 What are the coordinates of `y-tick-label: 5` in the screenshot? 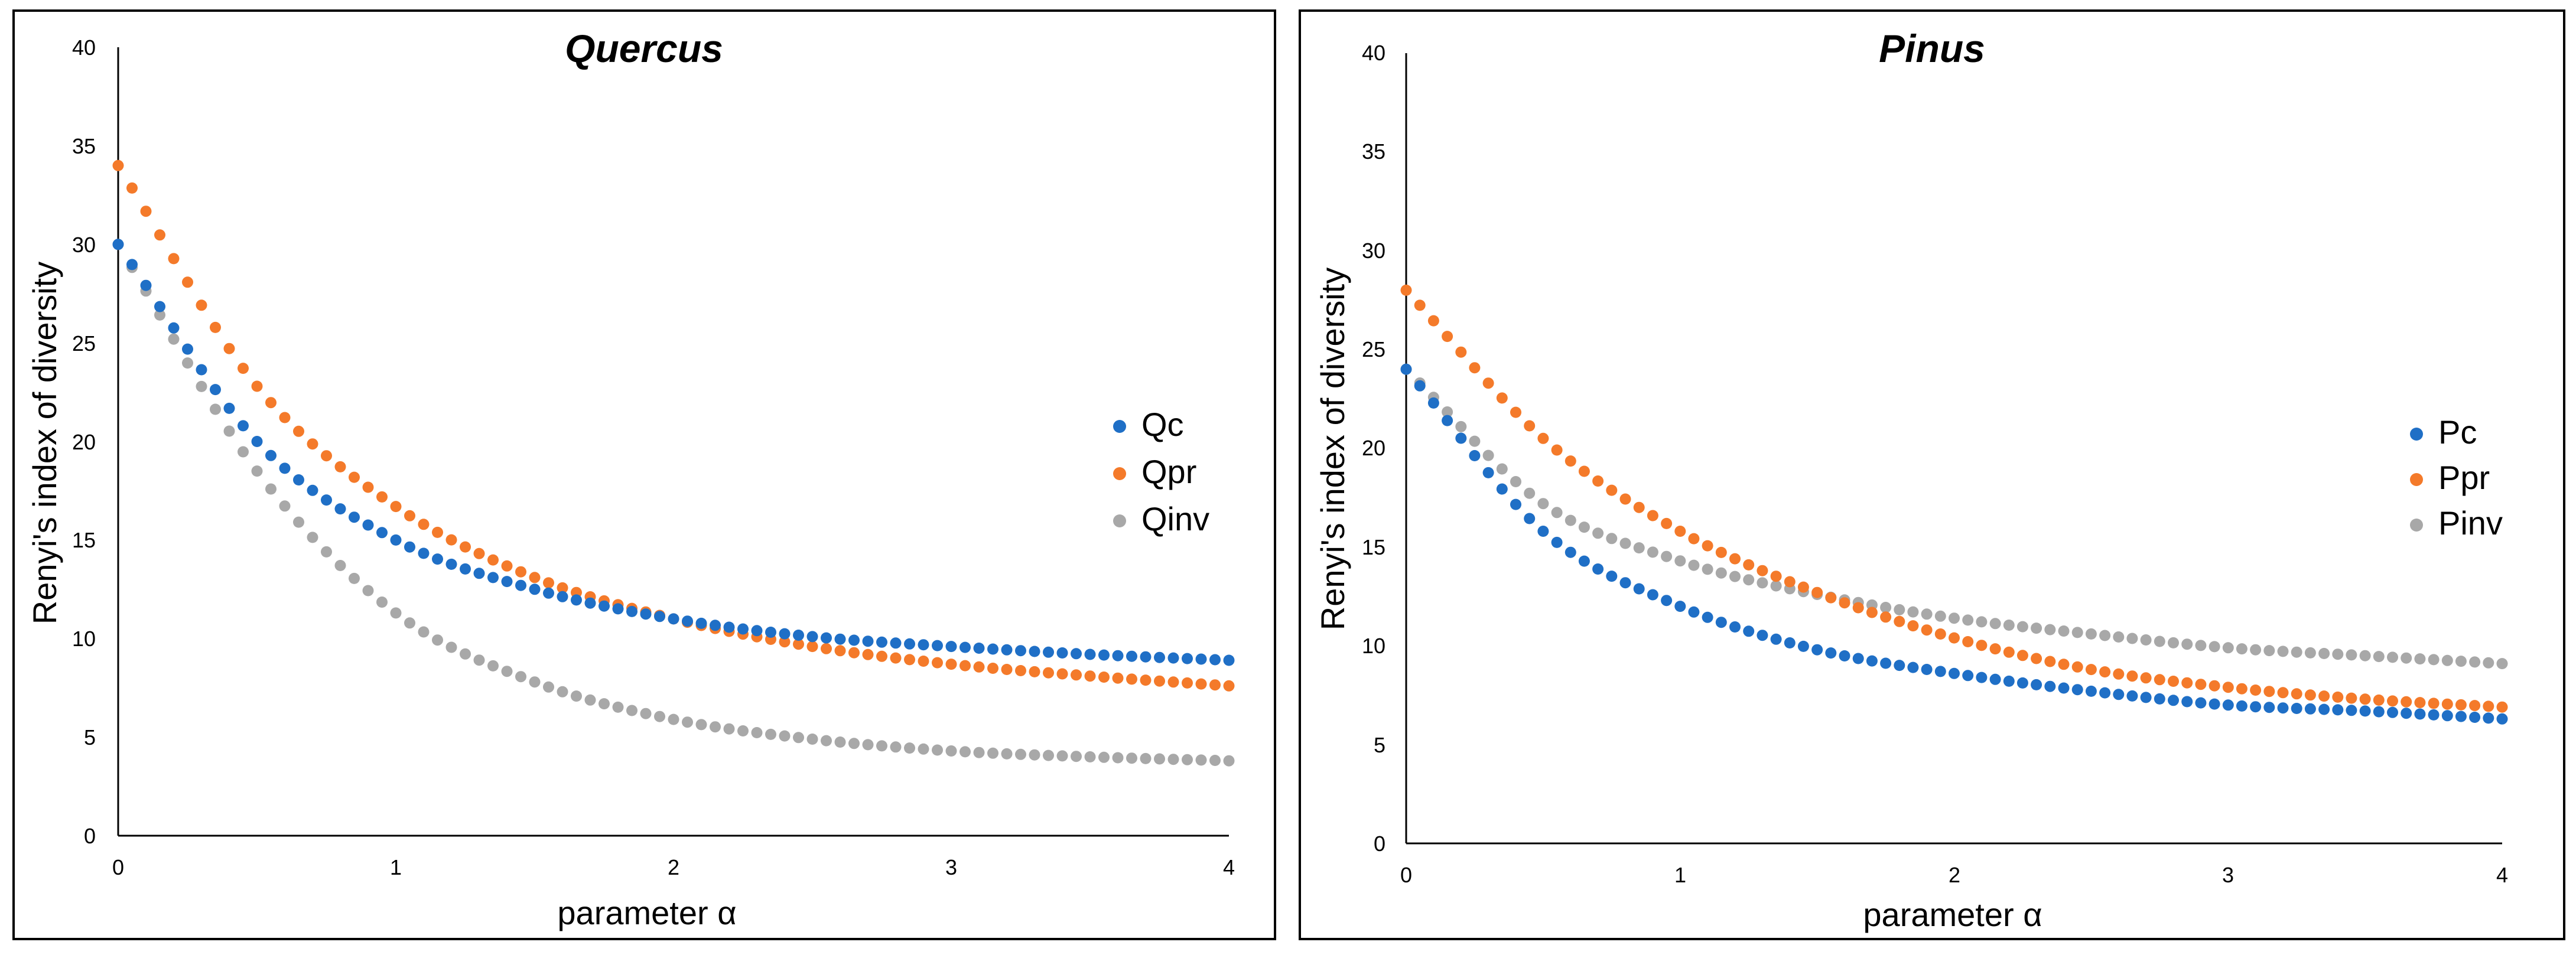 It's located at (90, 737).